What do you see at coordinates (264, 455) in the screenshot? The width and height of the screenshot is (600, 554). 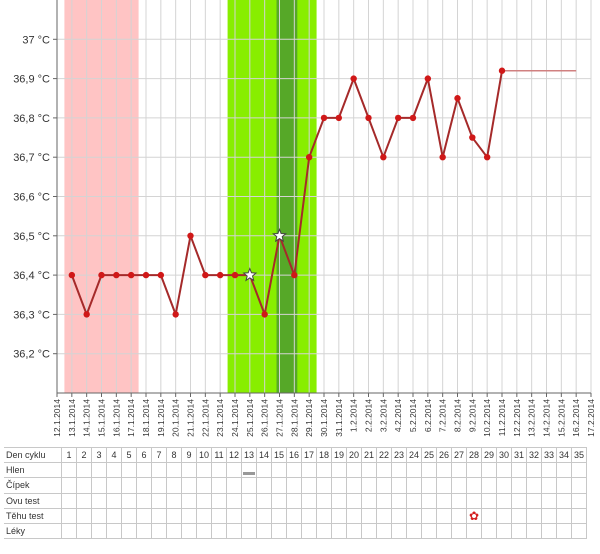 I see `cycle-day-cell: 14` at bounding box center [264, 455].